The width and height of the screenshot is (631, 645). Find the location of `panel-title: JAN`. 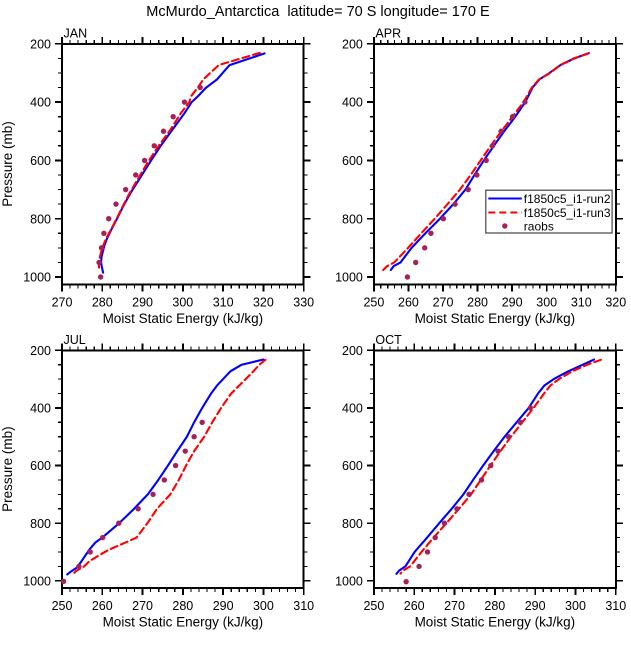

panel-title: JAN is located at coordinates (76, 33).